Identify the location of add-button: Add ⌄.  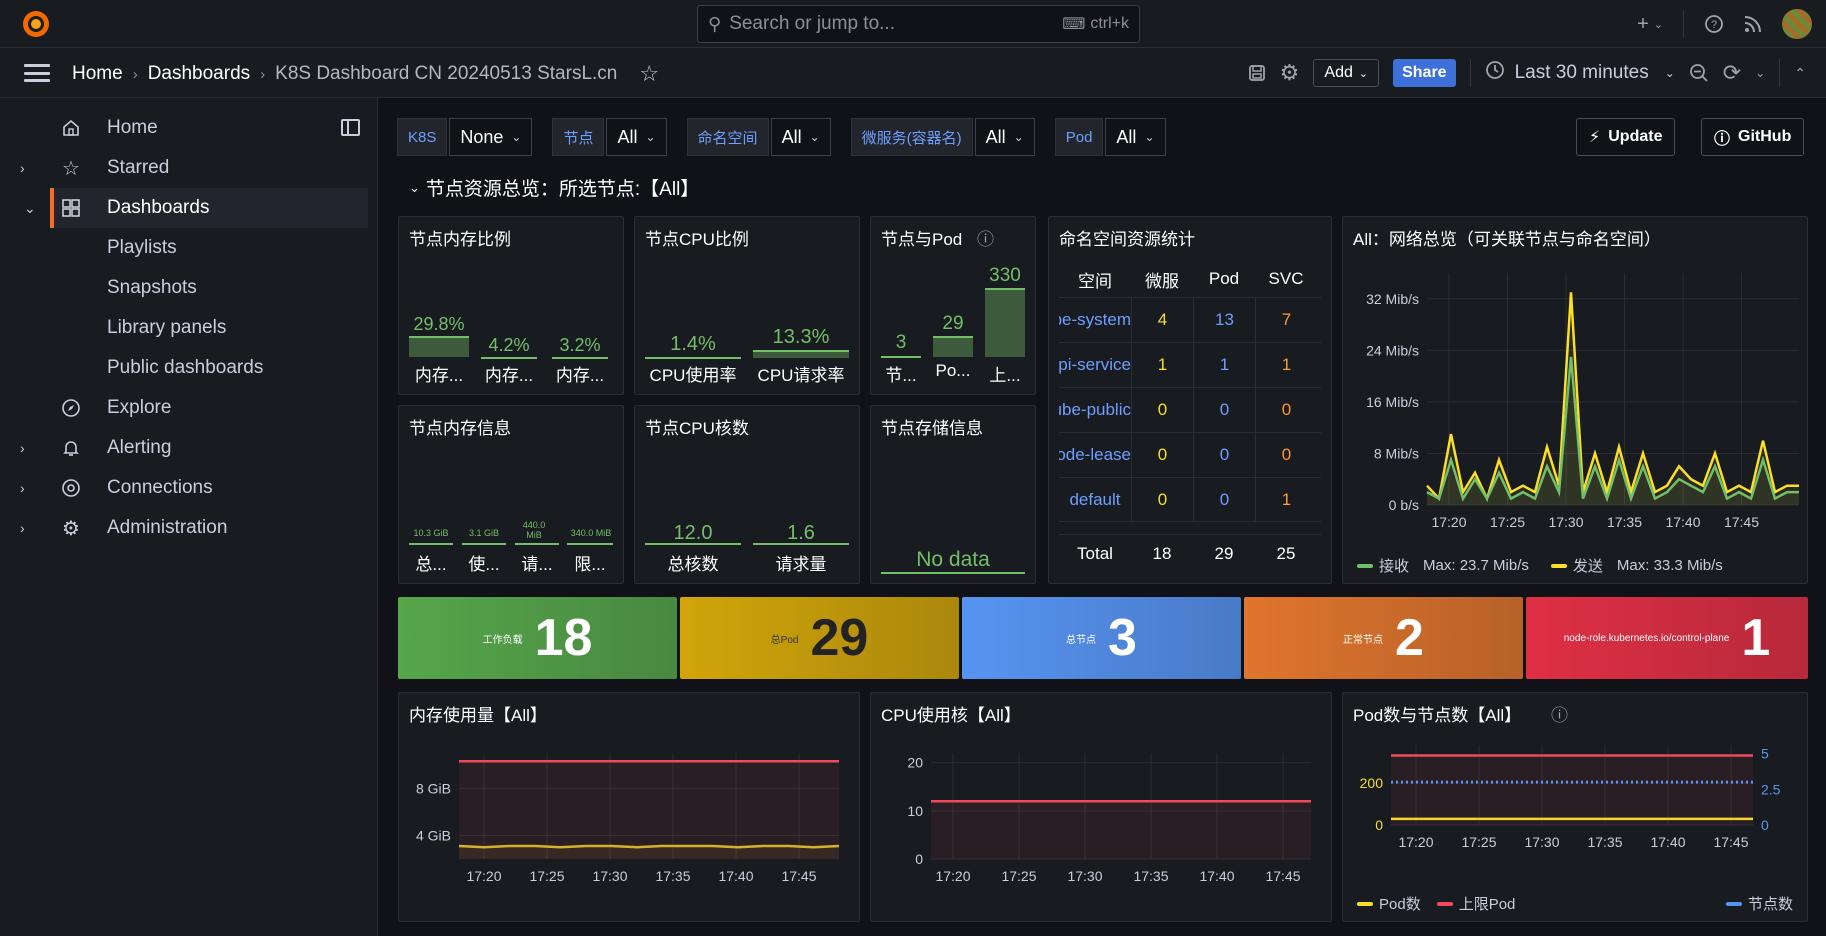
(1346, 73).